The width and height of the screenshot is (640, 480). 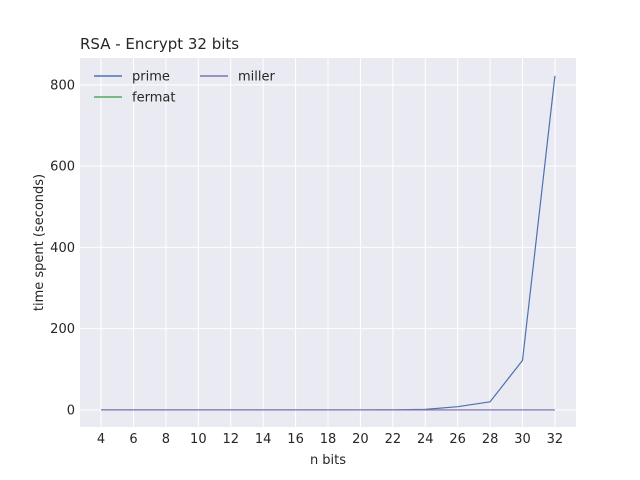 I want to click on x-tick-label: 4, so click(x=101, y=439).